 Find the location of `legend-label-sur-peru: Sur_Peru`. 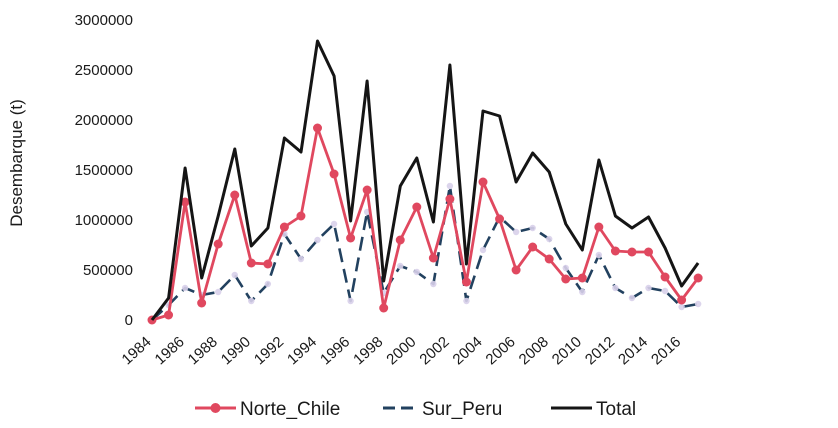

legend-label-sur-peru: Sur_Peru is located at coordinates (462, 409).